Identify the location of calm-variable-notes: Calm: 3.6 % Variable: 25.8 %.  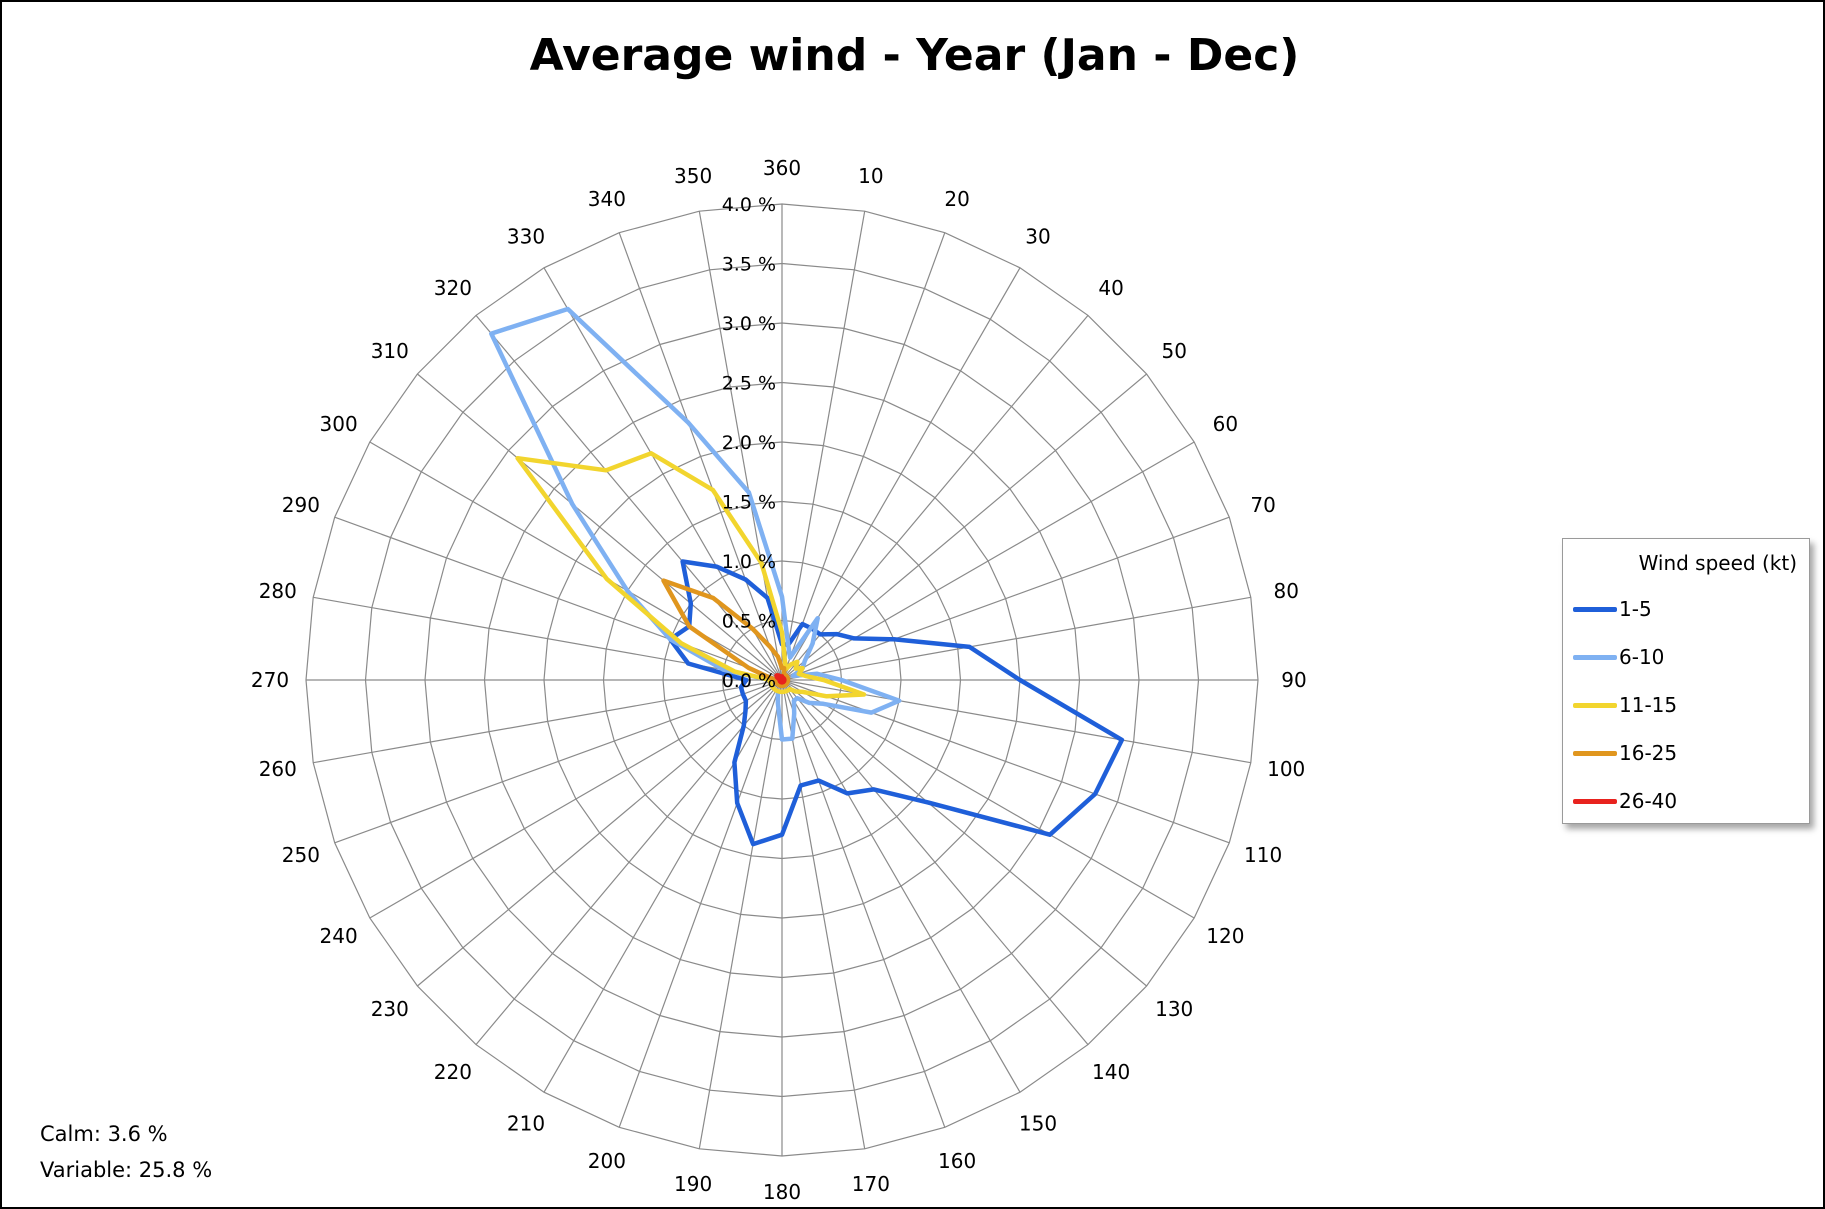
(126, 1152).